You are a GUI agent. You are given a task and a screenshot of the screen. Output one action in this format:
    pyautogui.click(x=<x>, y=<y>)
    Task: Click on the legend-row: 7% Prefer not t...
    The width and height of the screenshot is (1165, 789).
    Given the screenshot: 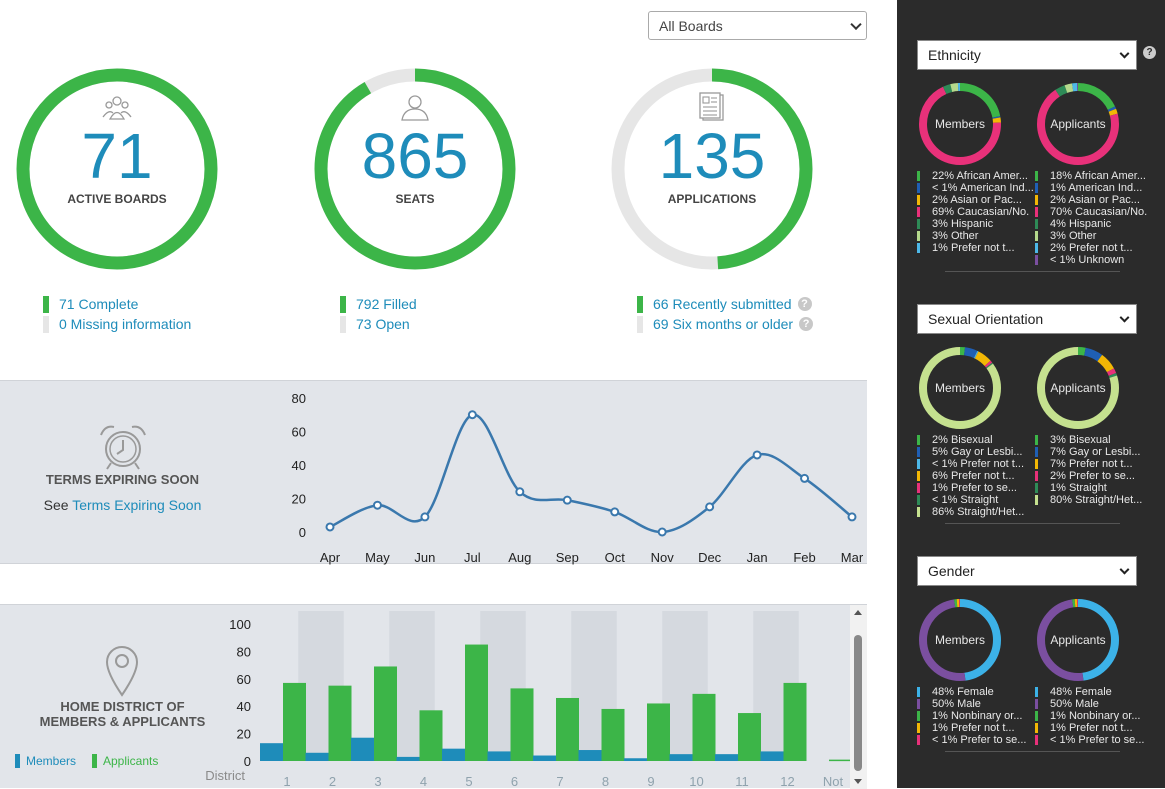 What is the action you would take?
    pyautogui.click(x=1088, y=464)
    